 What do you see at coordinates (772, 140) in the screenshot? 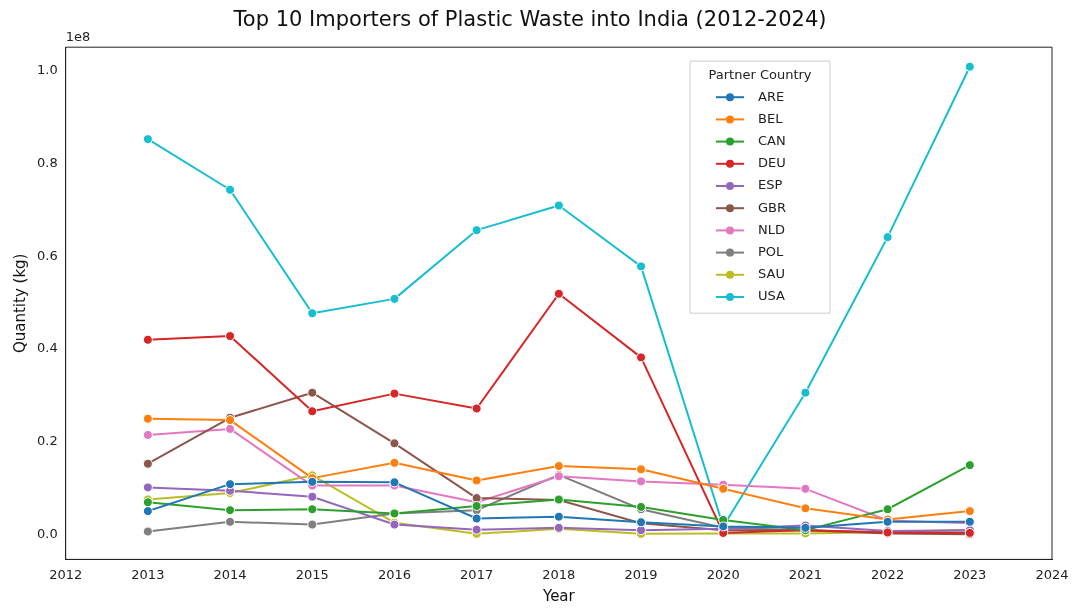
I see `legend-label: CAN` at bounding box center [772, 140].